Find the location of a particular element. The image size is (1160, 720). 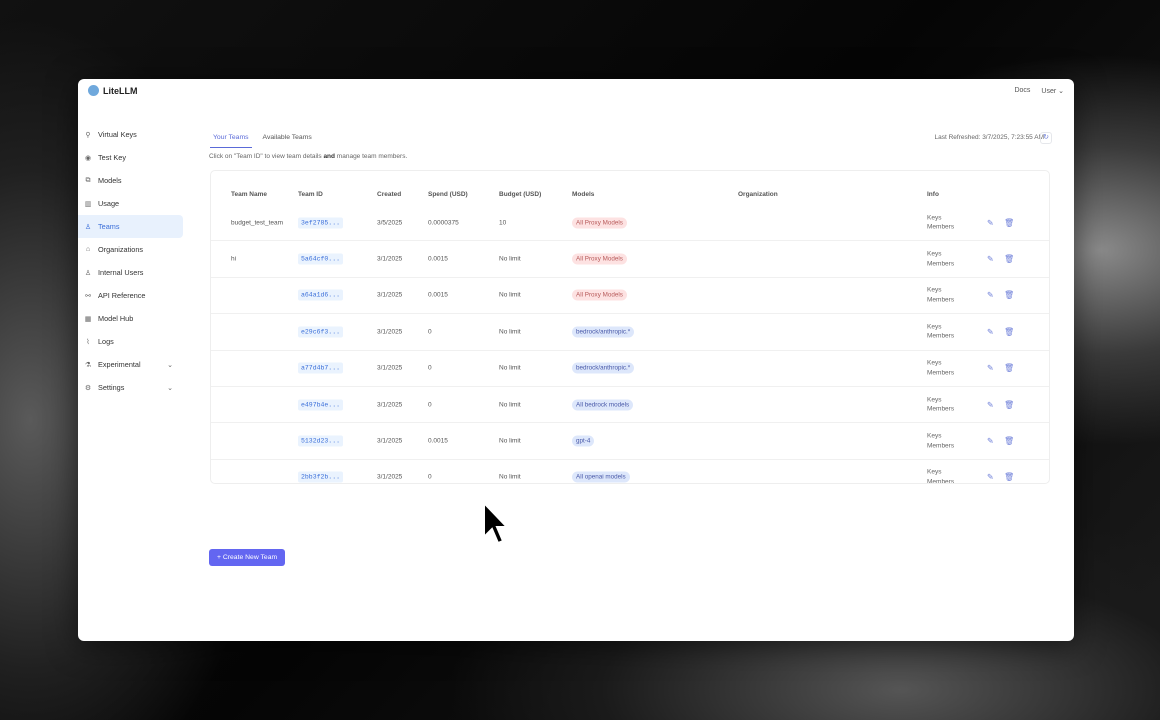

model-badge: gpt-4 is located at coordinates (583, 441).